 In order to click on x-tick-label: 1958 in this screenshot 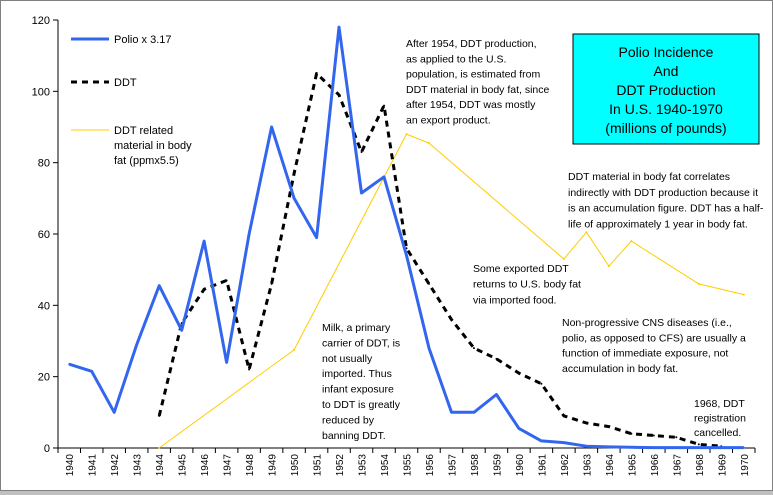, I will do `click(475, 465)`.